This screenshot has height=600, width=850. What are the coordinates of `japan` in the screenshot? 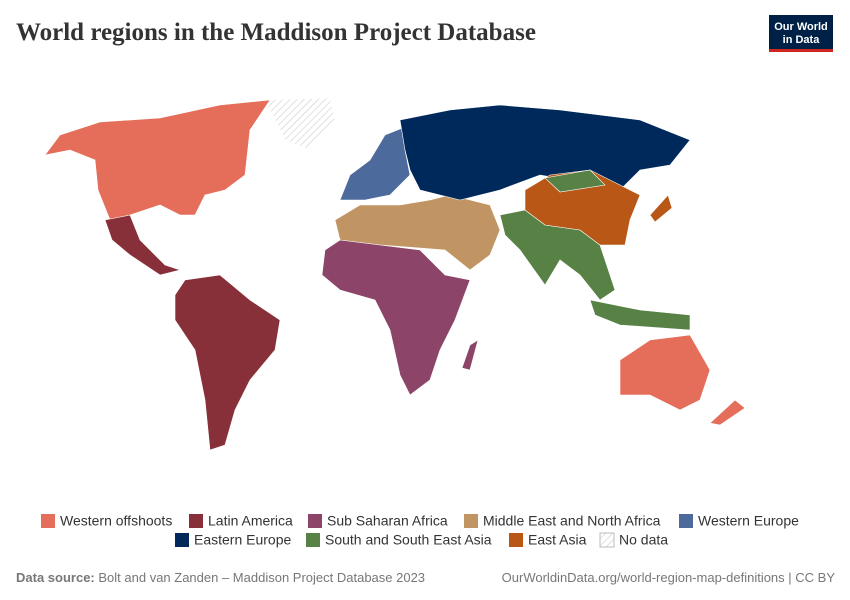 It's located at (661, 208).